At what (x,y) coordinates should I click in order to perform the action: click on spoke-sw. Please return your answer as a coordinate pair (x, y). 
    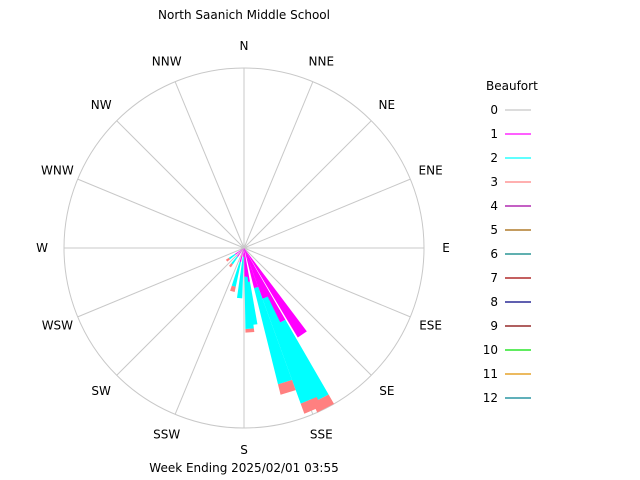
    Looking at the image, I should click on (180, 311).